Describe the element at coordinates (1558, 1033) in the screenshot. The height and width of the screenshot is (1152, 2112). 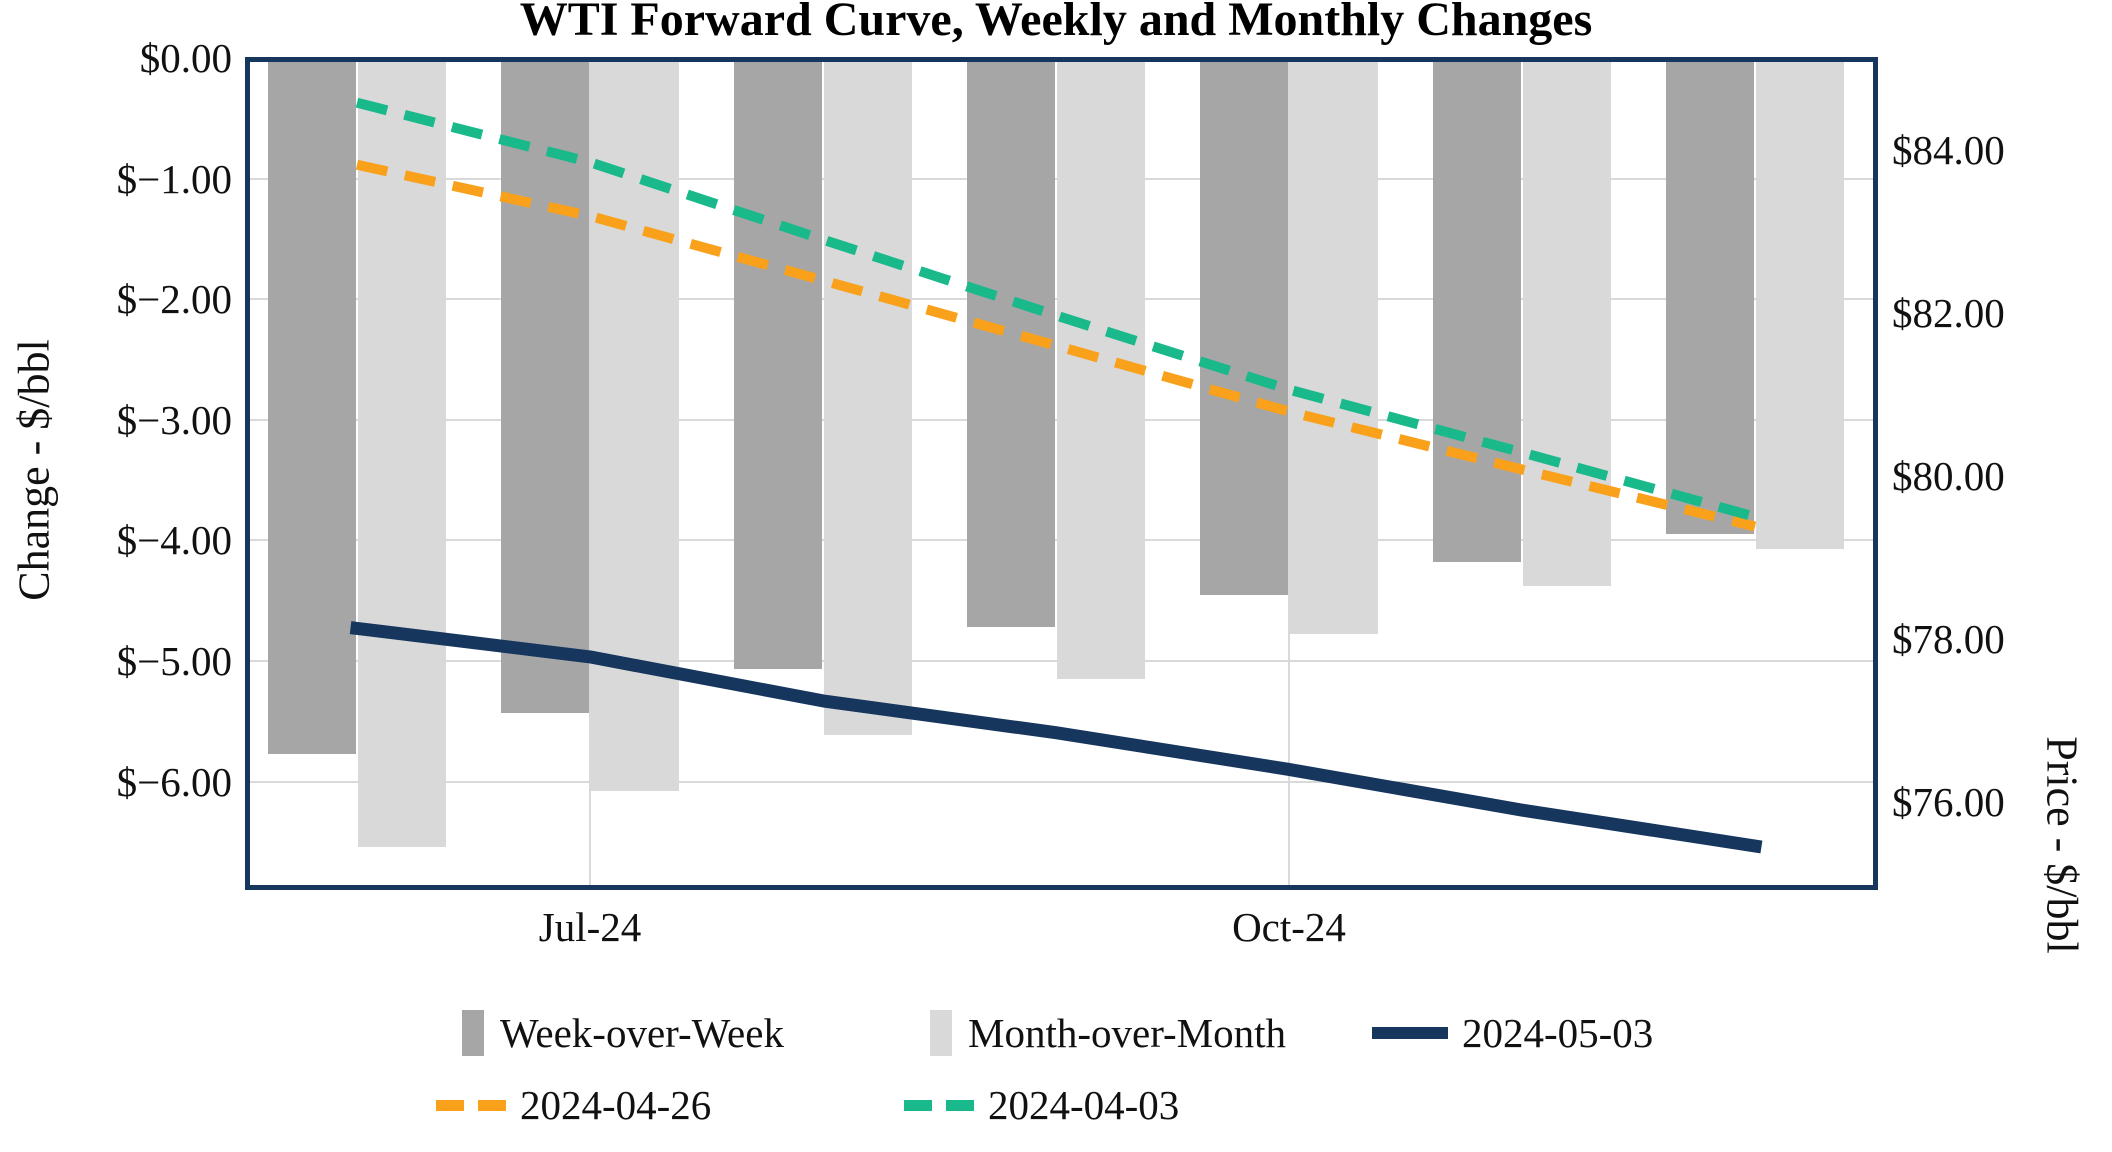
I see `legend-label: 2024-05-03` at that location.